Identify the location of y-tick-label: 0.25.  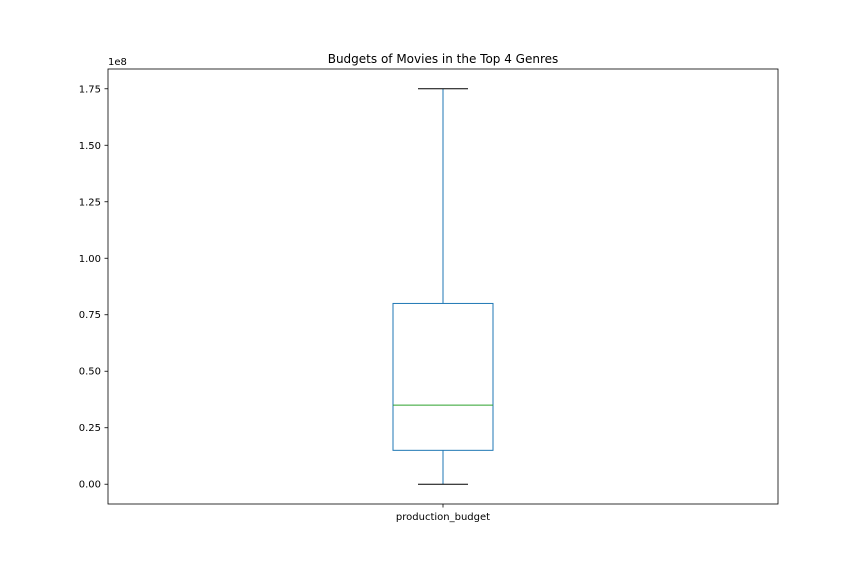
(90, 428).